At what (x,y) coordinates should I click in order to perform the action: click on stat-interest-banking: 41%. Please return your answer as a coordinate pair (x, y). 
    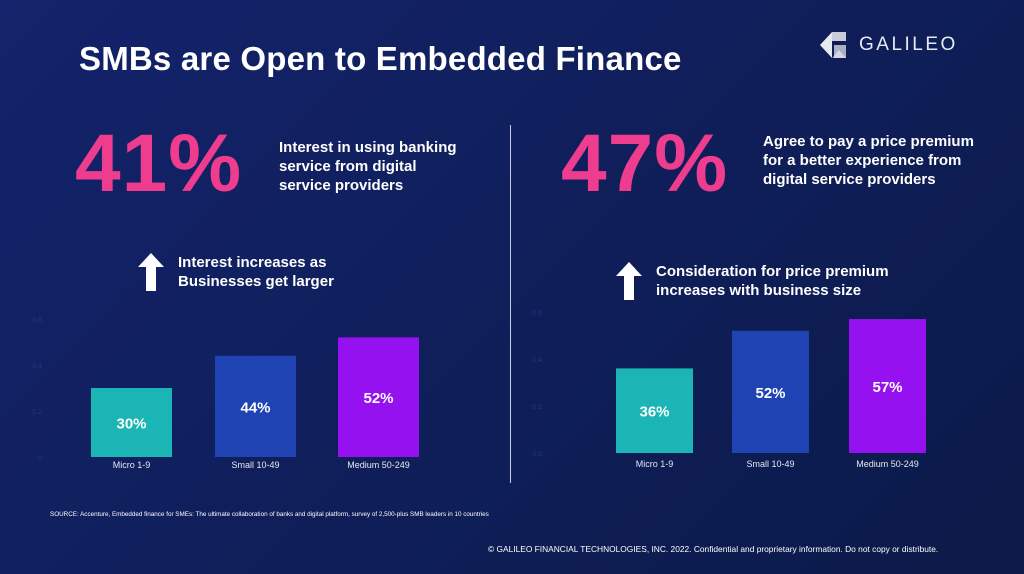
    Looking at the image, I should click on (159, 163).